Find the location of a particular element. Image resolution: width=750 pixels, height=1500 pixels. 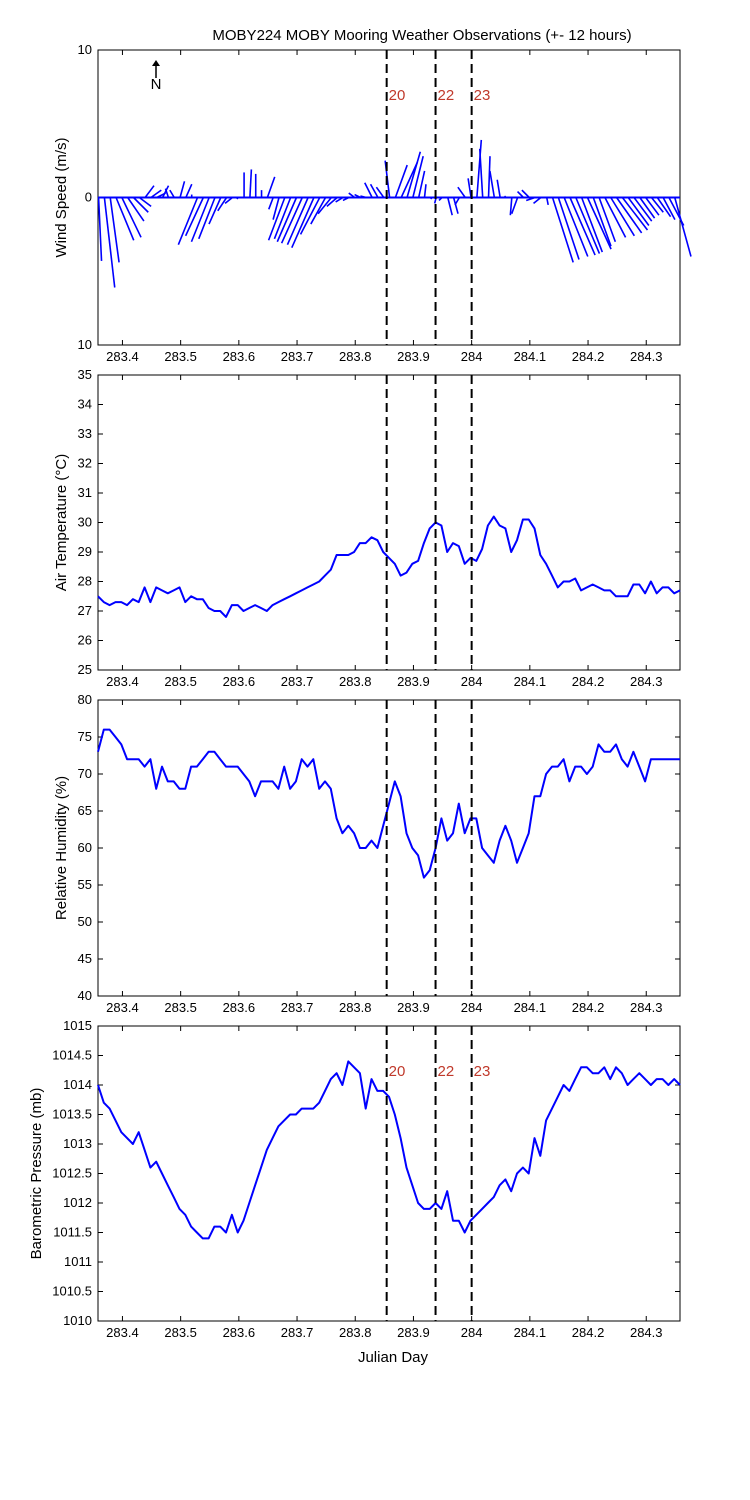

y-tick-label: 1012.5 is located at coordinates (72, 1173).